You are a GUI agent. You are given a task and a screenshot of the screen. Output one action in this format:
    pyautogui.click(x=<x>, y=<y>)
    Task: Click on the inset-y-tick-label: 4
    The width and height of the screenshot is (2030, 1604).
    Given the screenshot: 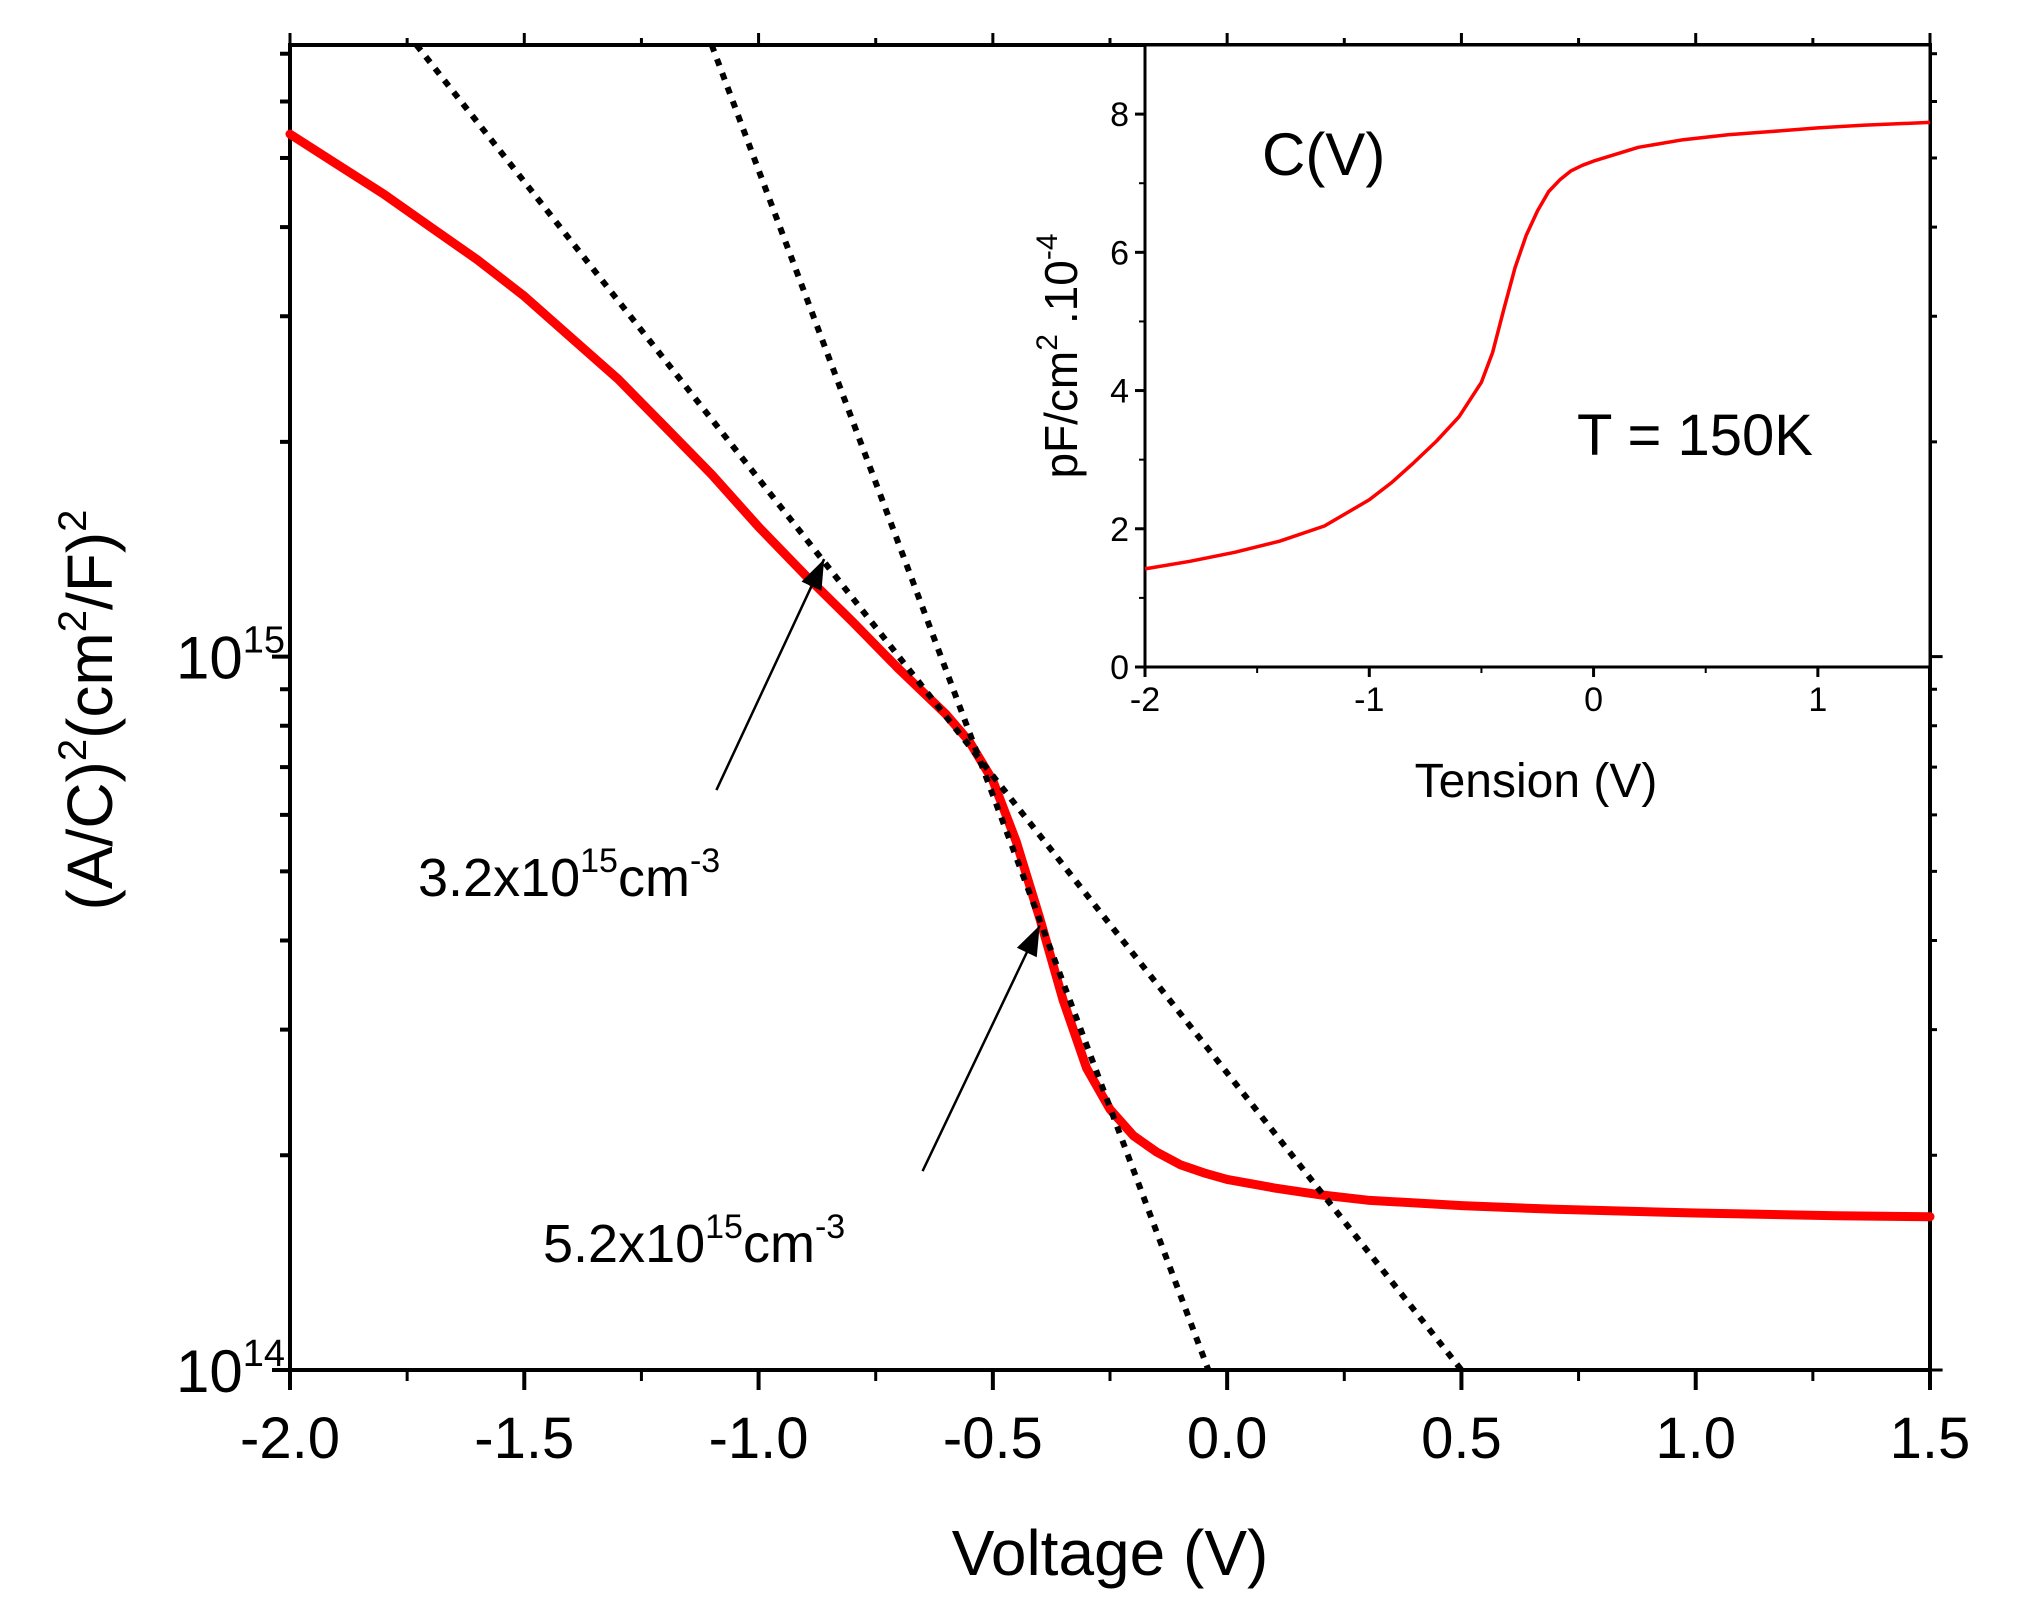 What is the action you would take?
    pyautogui.click(x=1119, y=392)
    